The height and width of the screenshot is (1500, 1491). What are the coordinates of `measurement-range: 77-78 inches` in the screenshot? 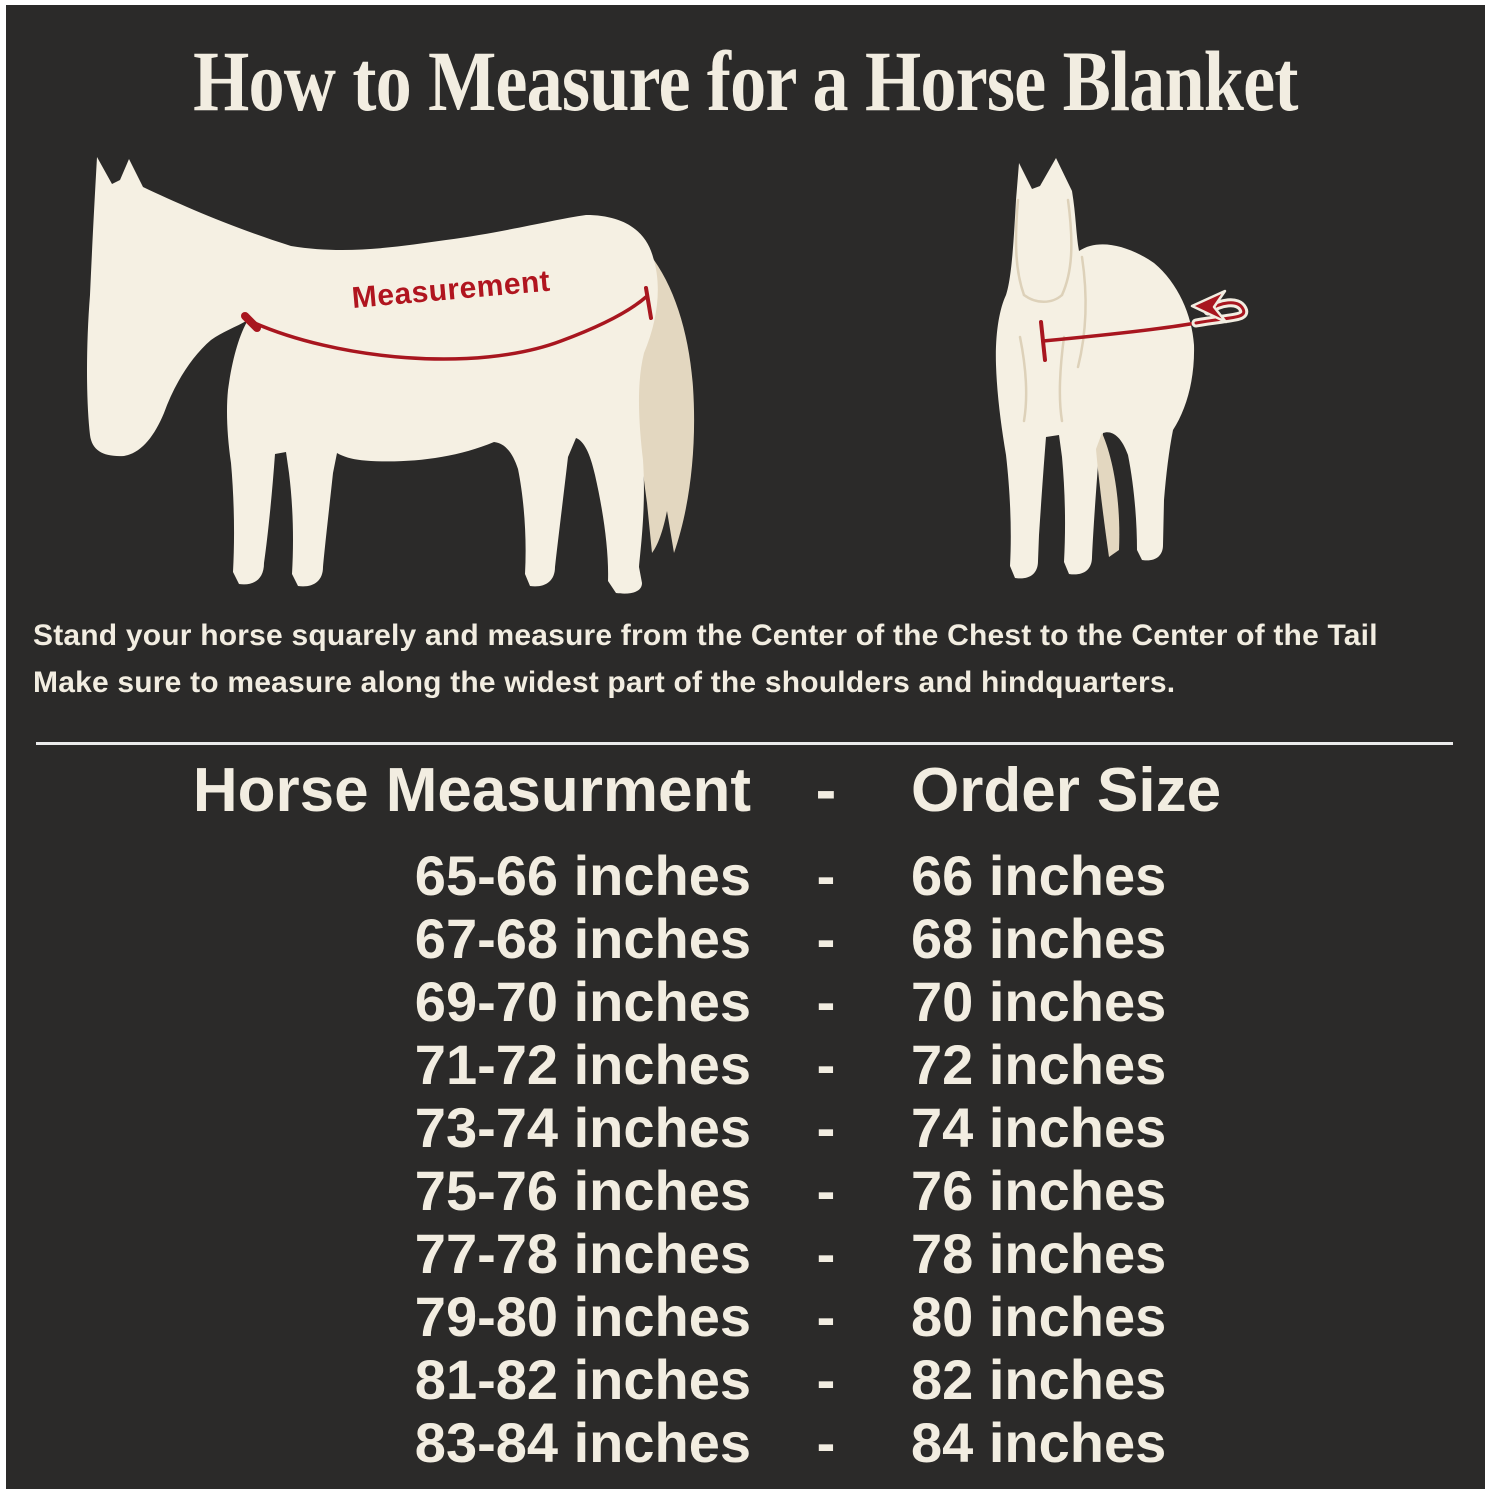 It's located at (582, 1253).